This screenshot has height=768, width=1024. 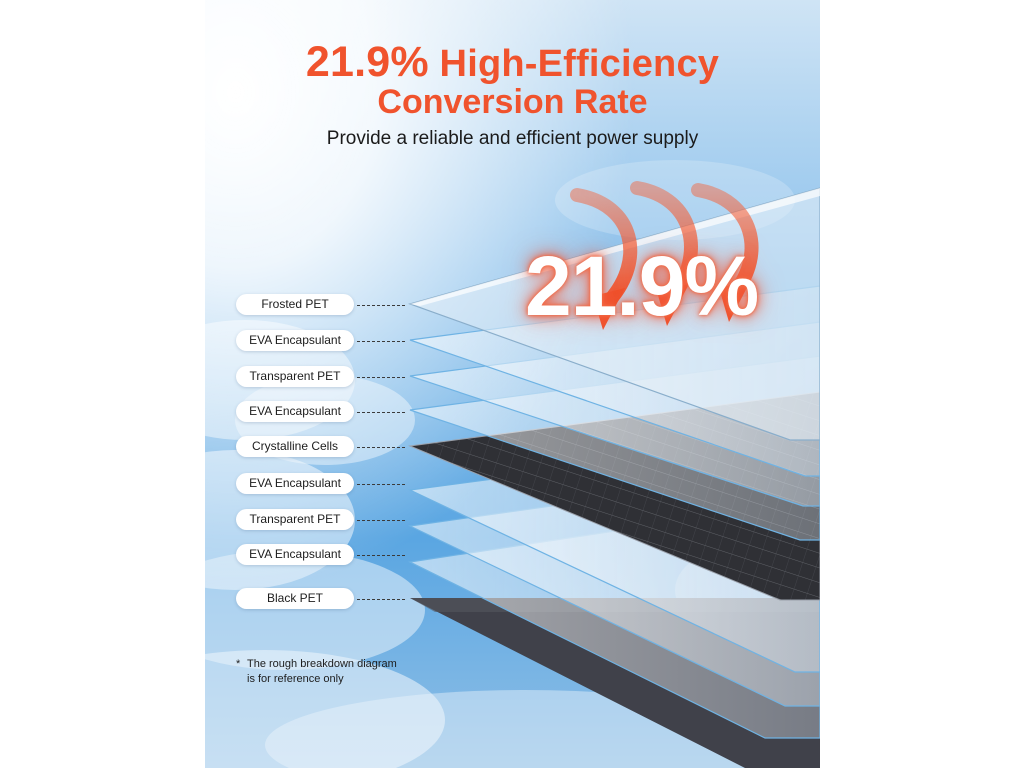 What do you see at coordinates (295, 446) in the screenshot?
I see `layer-label-crystalline-cells: Crystalline Cells` at bounding box center [295, 446].